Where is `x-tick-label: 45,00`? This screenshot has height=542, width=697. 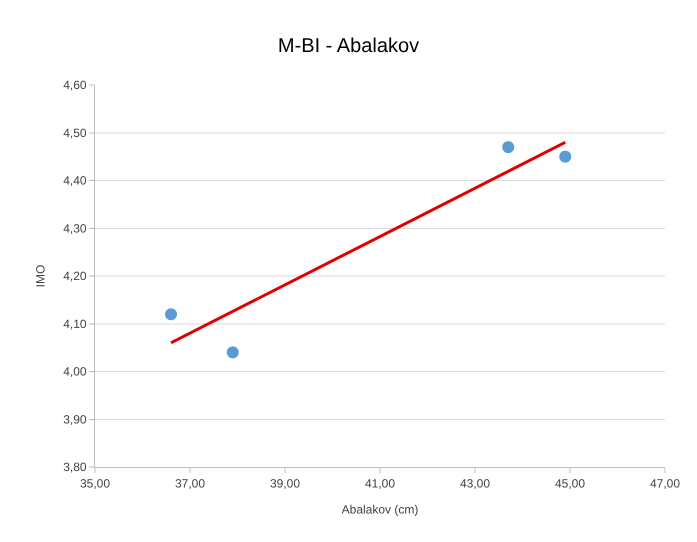 x-tick-label: 45,00 is located at coordinates (570, 483).